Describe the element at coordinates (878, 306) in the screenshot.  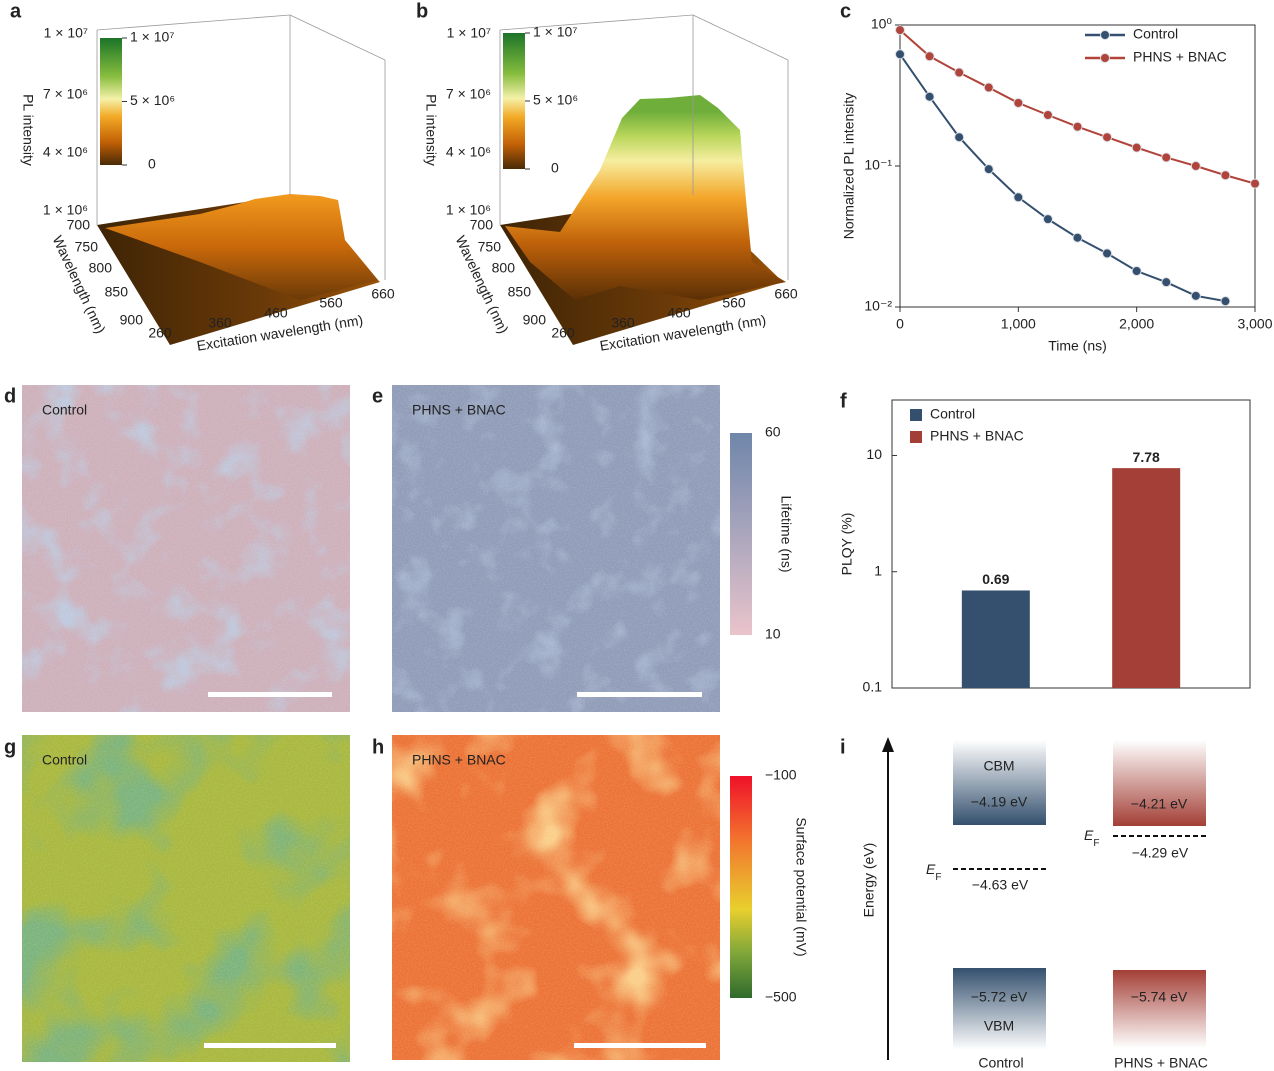
I see `y-tick-label: 10⁻²` at that location.